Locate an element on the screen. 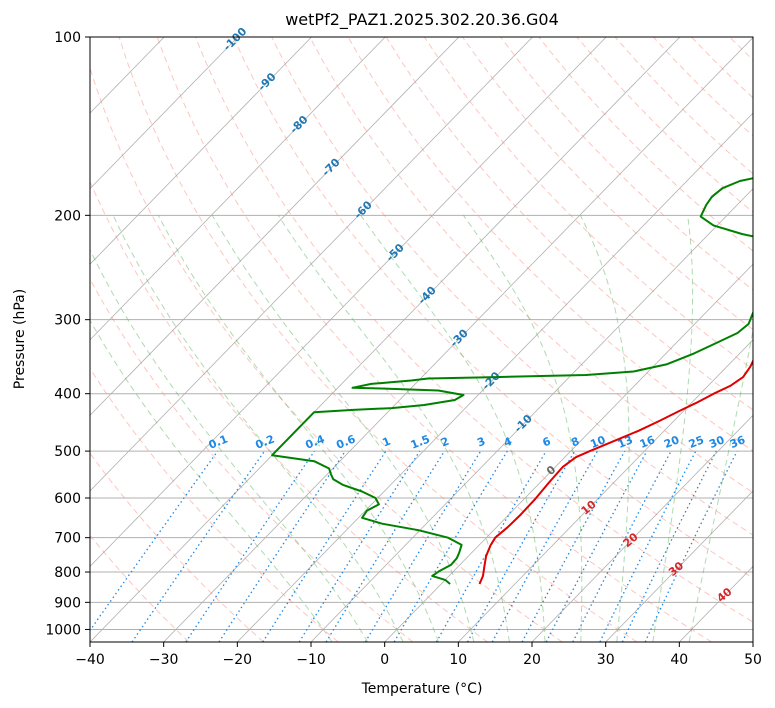 This screenshot has width=775, height=708. mixing-ratio-label: 25 is located at coordinates (696, 442).